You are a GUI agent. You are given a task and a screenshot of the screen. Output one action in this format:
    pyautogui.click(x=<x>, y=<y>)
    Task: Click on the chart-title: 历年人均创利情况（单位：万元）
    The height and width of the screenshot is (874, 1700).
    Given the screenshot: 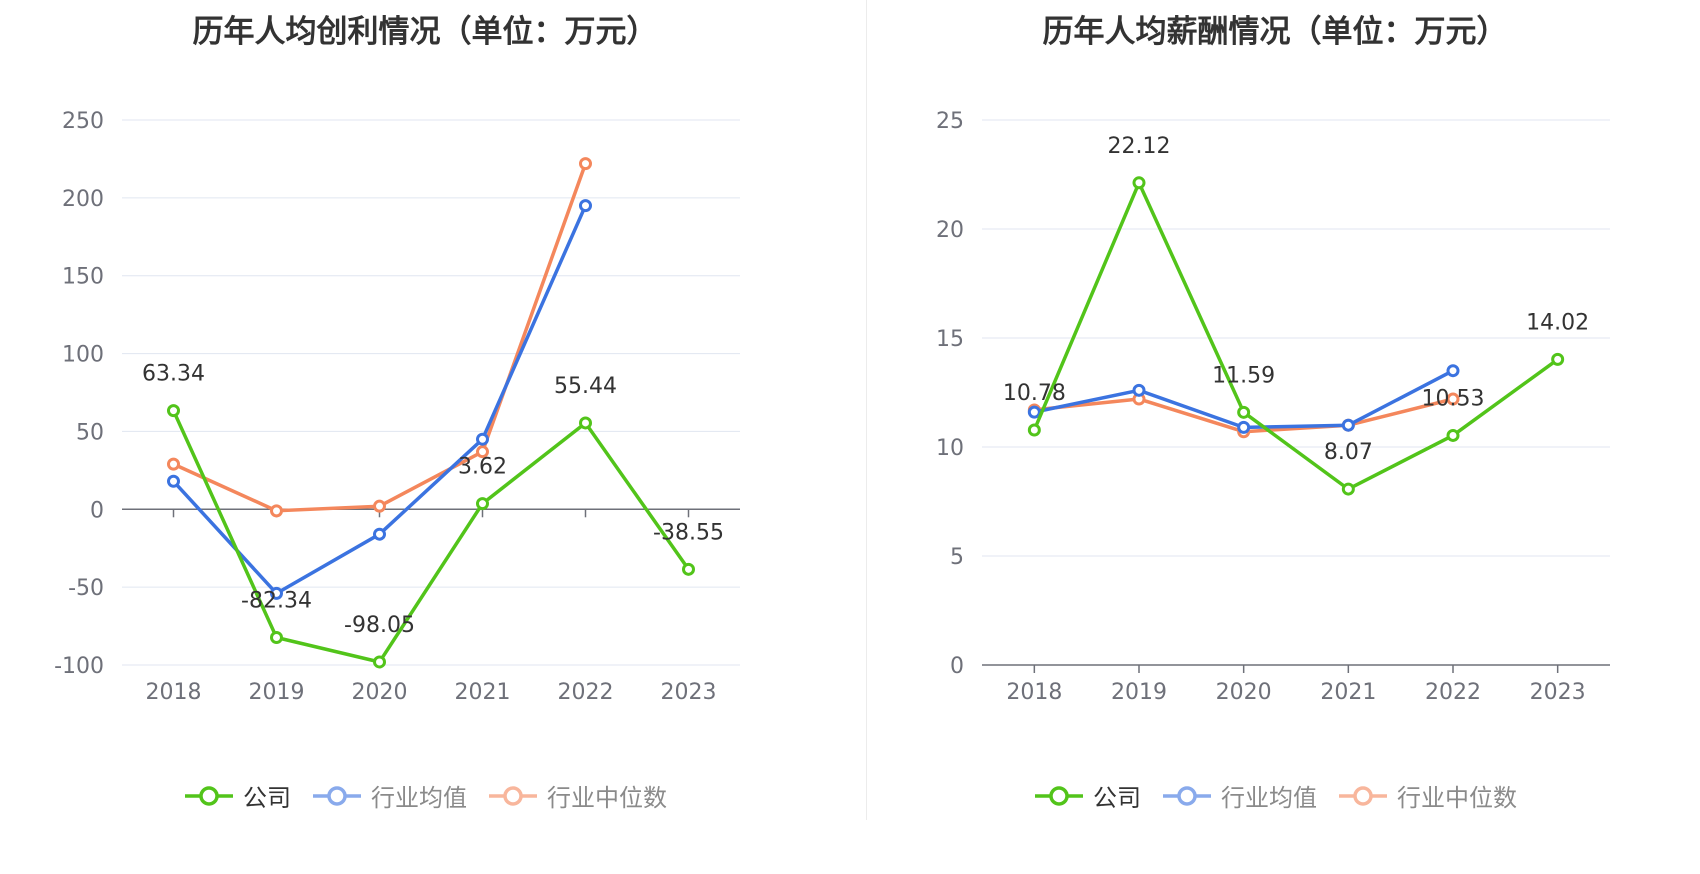 What is the action you would take?
    pyautogui.click(x=425, y=32)
    